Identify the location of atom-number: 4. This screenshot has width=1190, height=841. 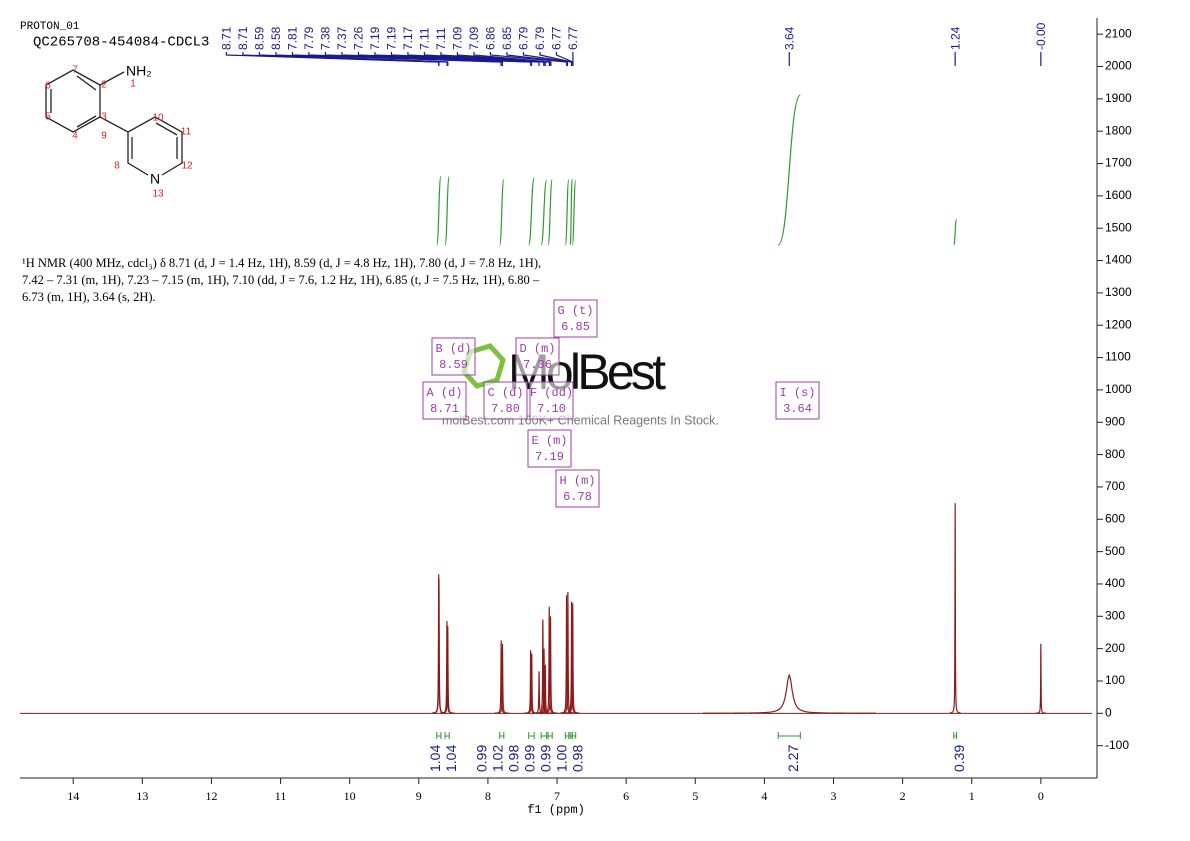
(75, 136).